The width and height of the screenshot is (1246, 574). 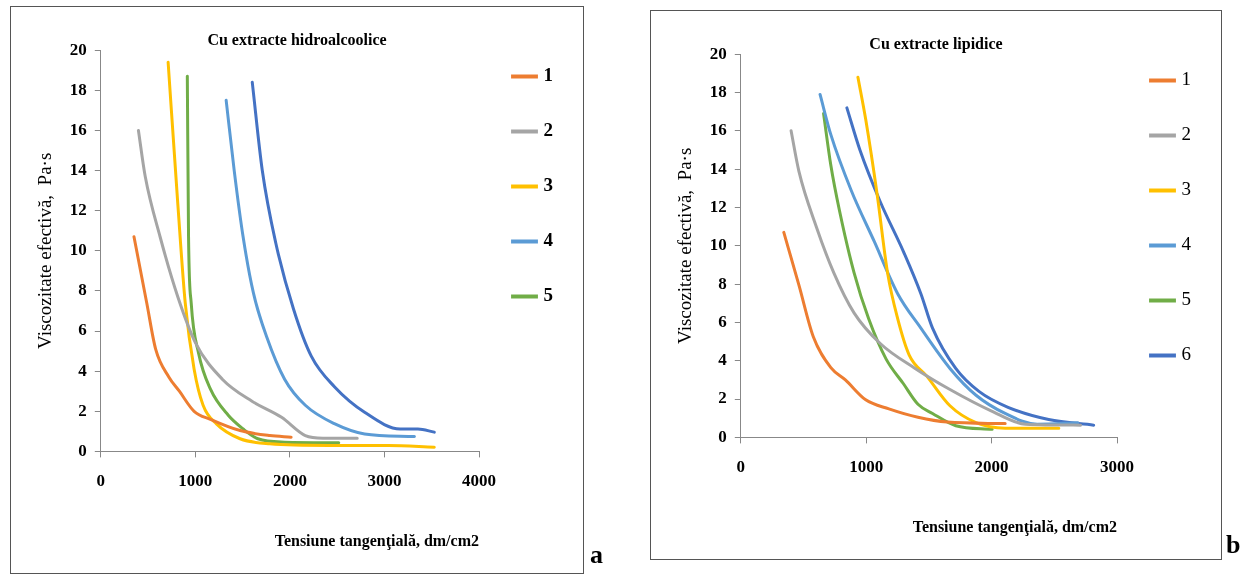 I want to click on x-tick-label: 4000, so click(x=479, y=480).